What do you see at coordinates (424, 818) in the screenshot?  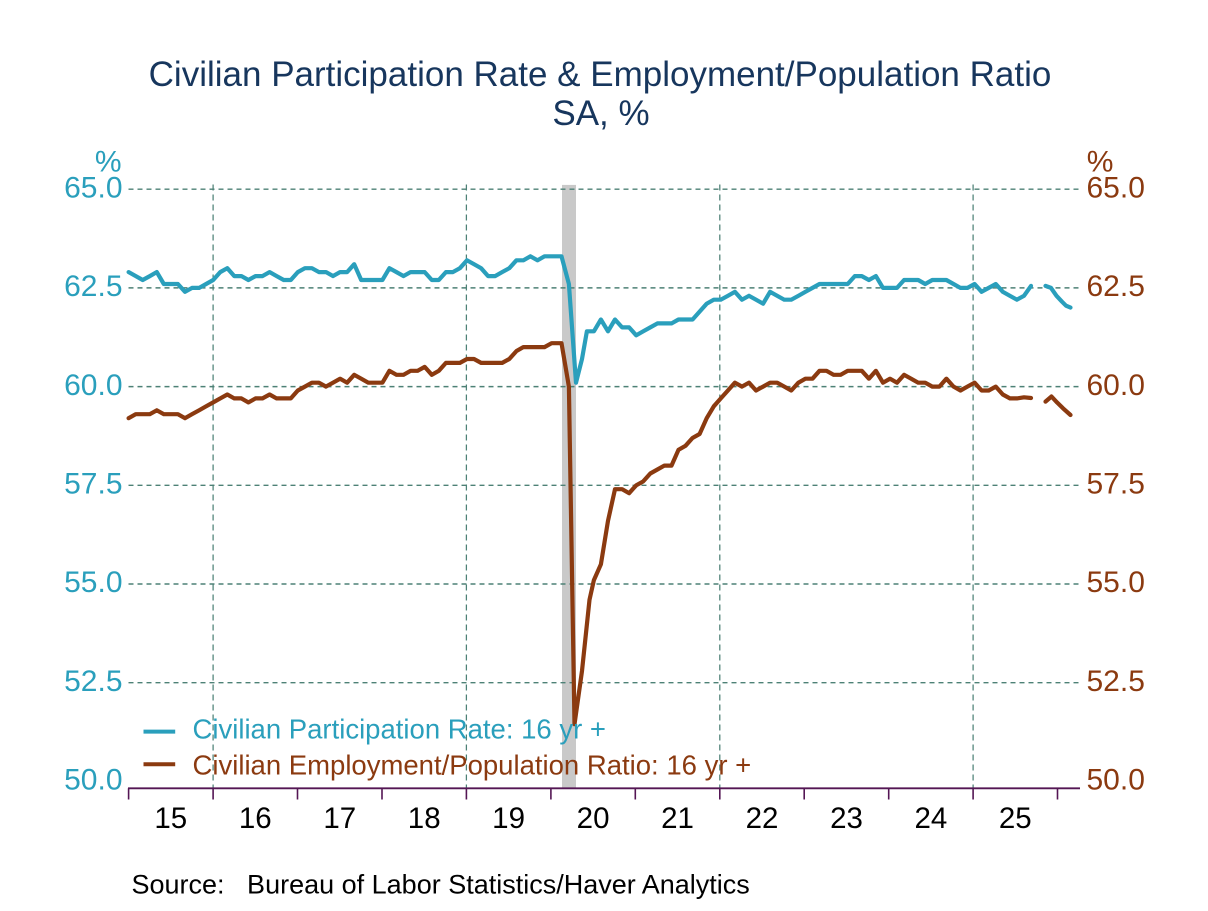 I see `svg-text: 18` at bounding box center [424, 818].